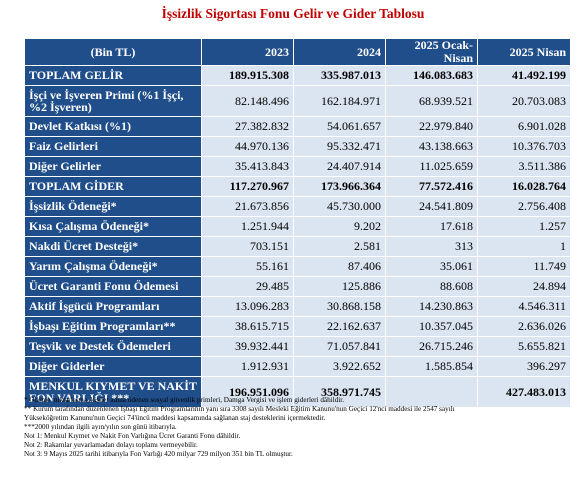 Image resolution: width=586 pixels, height=479 pixels. What do you see at coordinates (524, 101) in the screenshot?
I see `cell-v2025n: 20.703.083` at bounding box center [524, 101].